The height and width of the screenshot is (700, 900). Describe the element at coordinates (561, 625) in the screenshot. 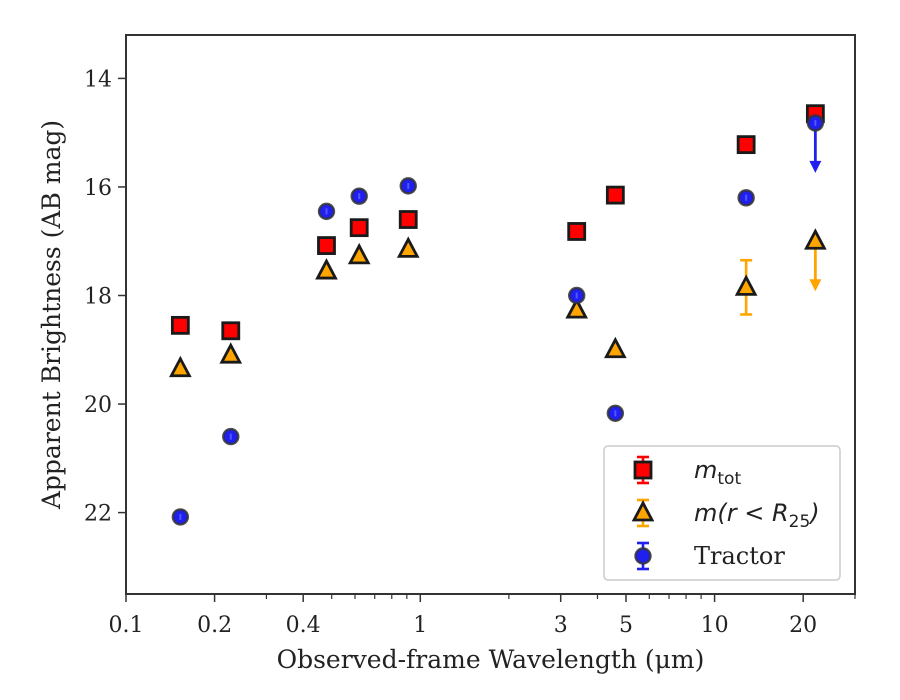

I see `x-tick-label: 3` at that location.